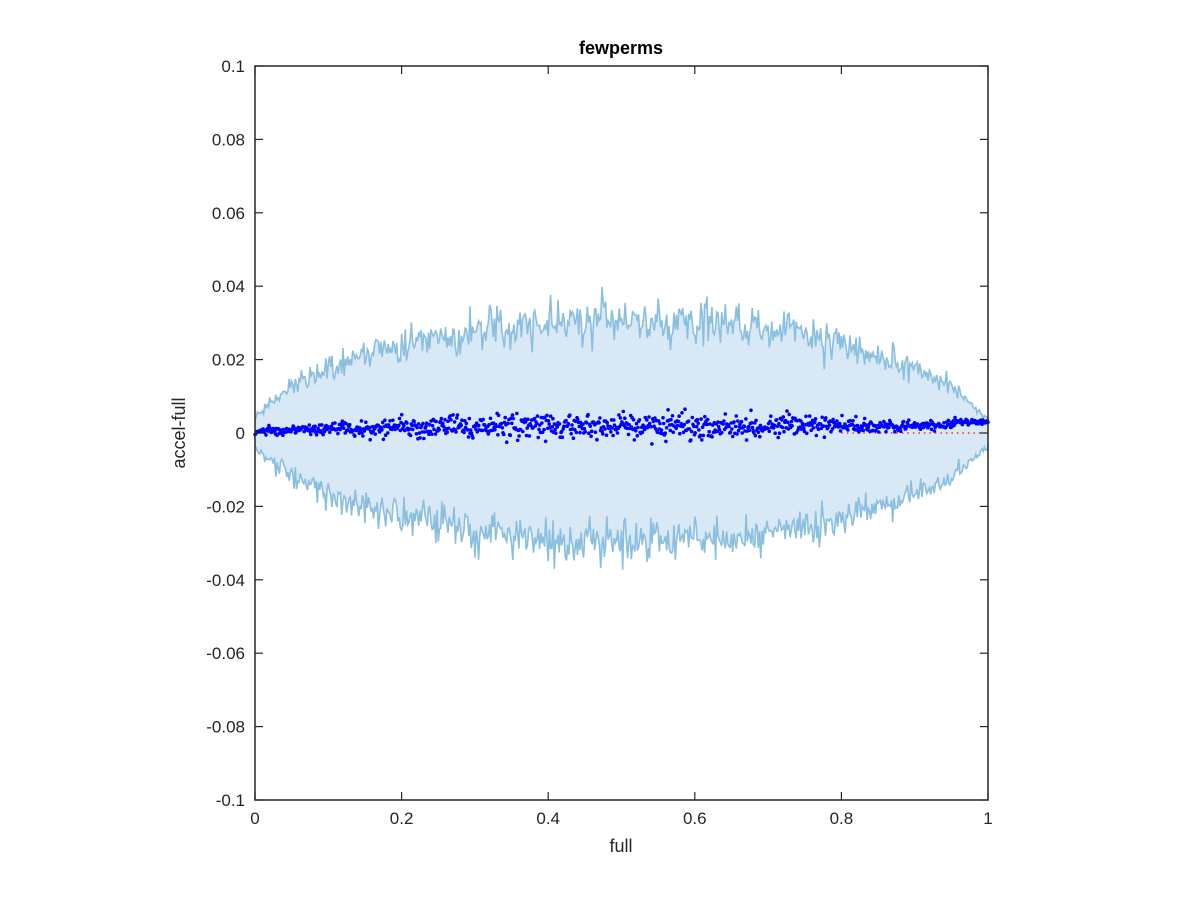 This screenshot has width=1200, height=900. I want to click on chart-title: fewperms, so click(621, 48).